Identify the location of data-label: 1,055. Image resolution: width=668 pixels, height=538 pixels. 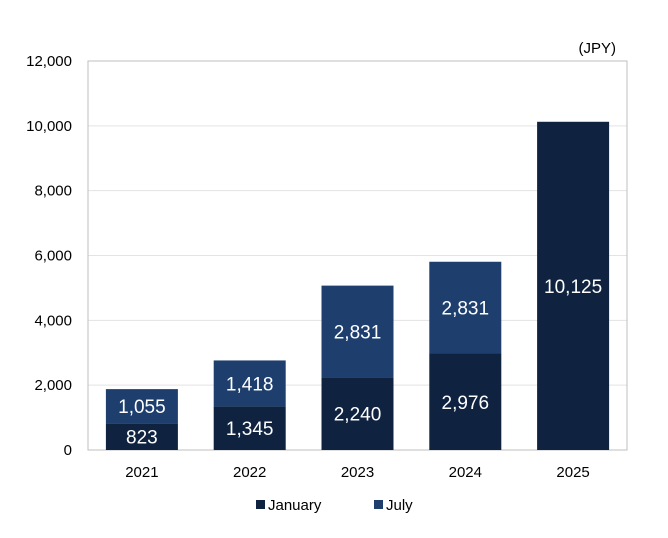
(142, 407).